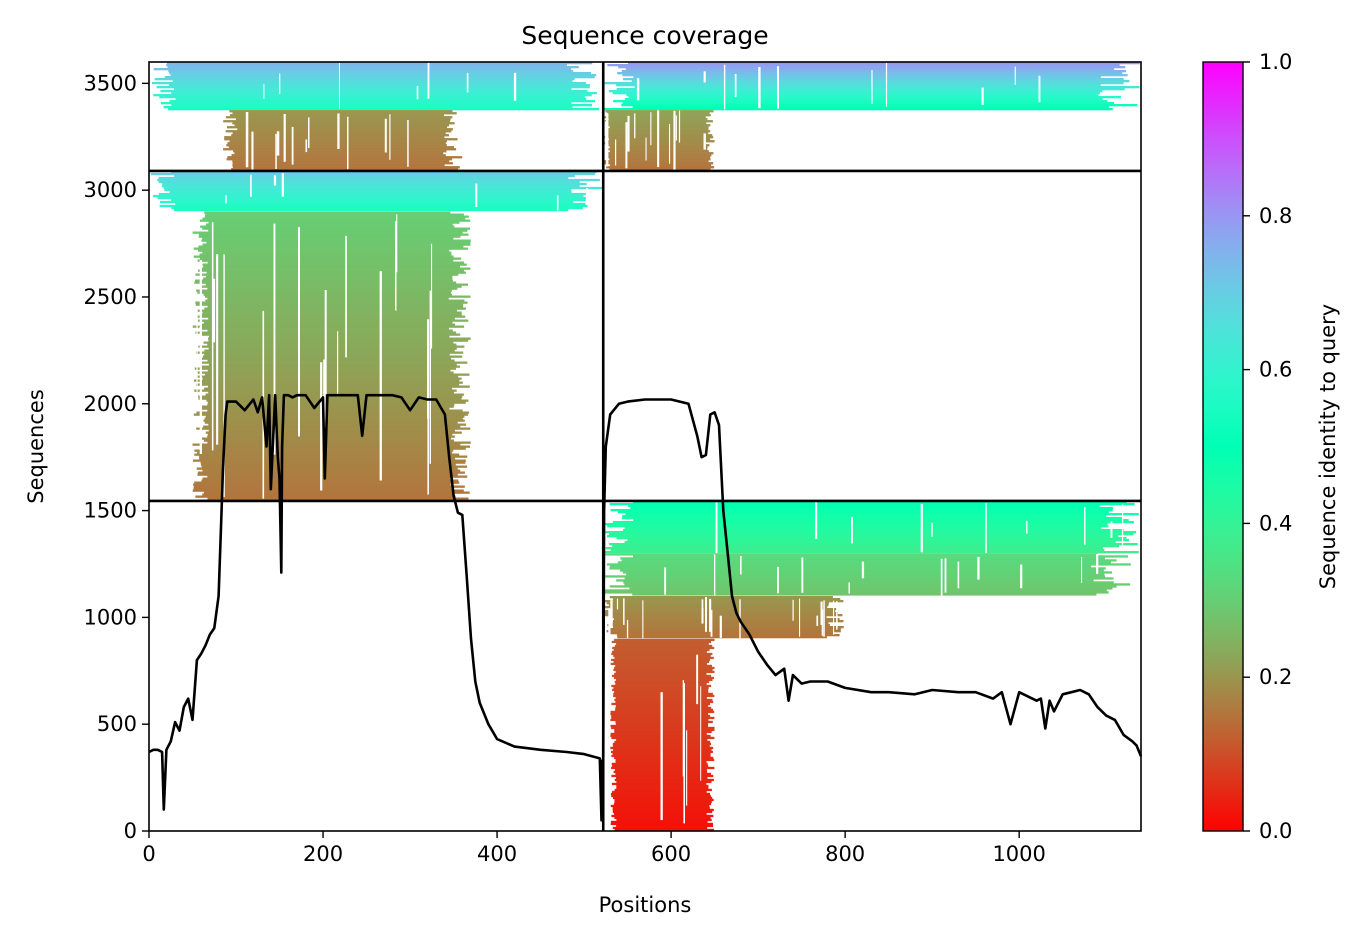 Image resolution: width=1364 pixels, height=939 pixels. I want to click on y-tick-label-0: 0, so click(130, 831).